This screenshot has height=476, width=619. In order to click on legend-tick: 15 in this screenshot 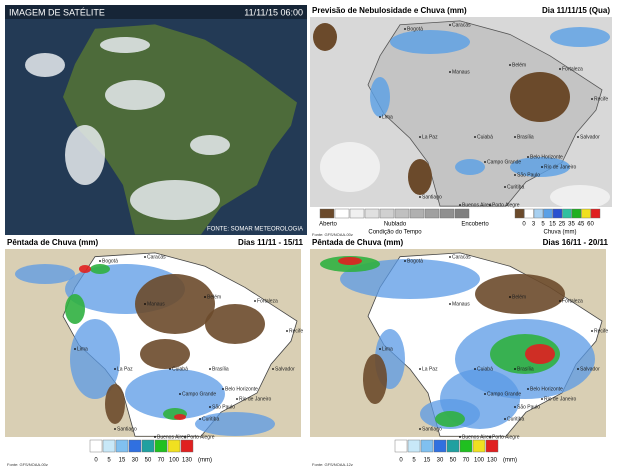, I will do `click(122, 461)`.